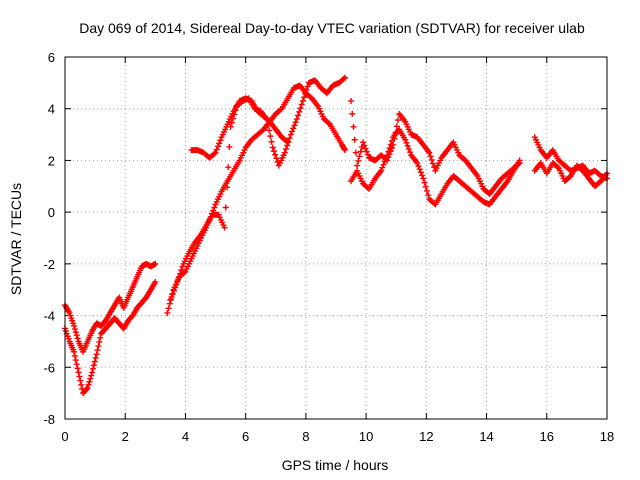 The height and width of the screenshot is (480, 640). What do you see at coordinates (16, 239) in the screenshot?
I see `y-axis-label: SDTVAR / TECUs` at bounding box center [16, 239].